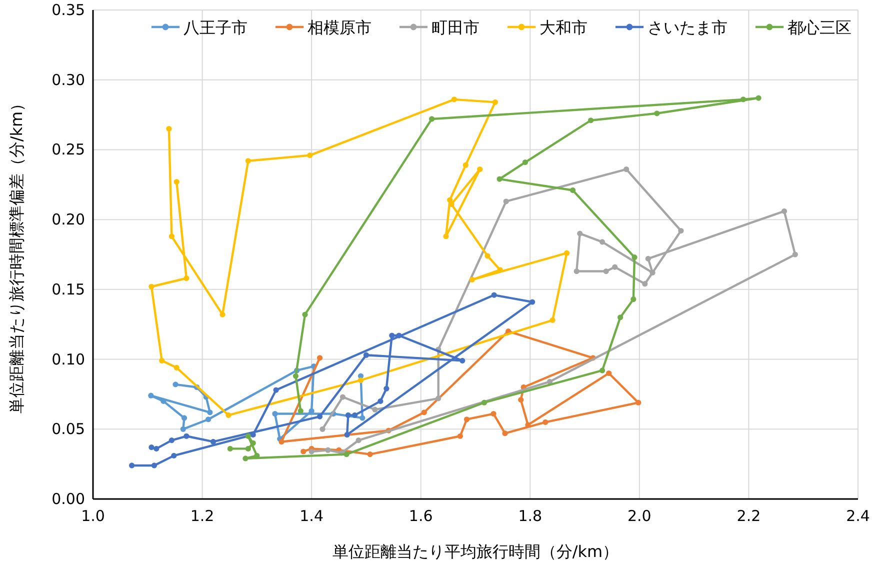 The width and height of the screenshot is (875, 565). Describe the element at coordinates (202, 516) in the screenshot. I see `x-tick-label: 1.2` at that location.